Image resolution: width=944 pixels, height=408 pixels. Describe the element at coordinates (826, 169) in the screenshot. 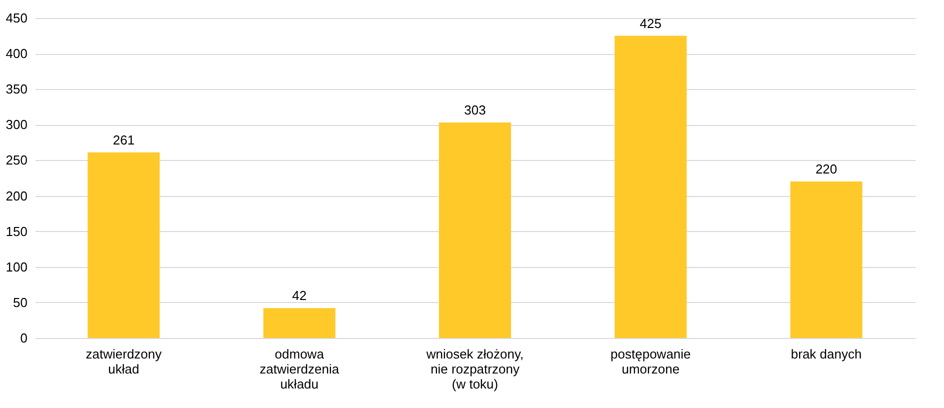

I see `data-label: 220` at that location.